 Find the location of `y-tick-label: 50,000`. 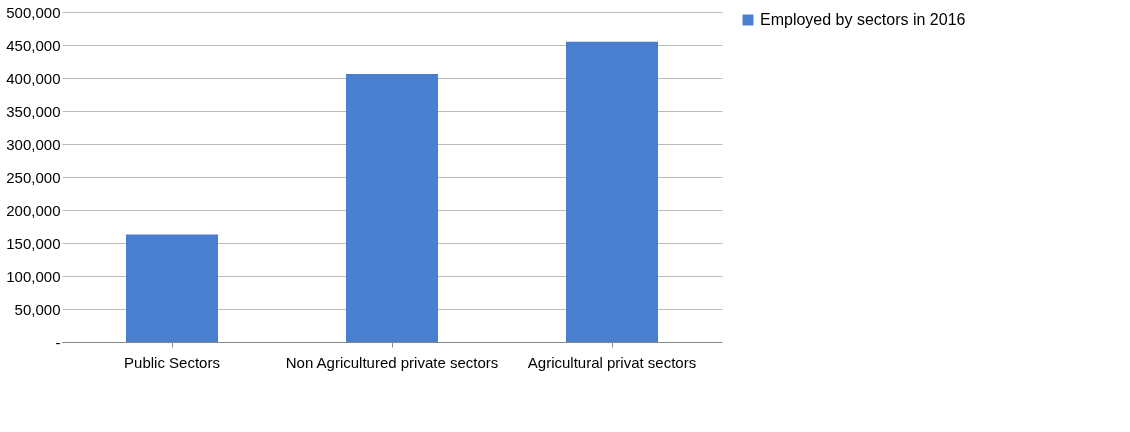

y-tick-label: 50,000 is located at coordinates (37, 309).